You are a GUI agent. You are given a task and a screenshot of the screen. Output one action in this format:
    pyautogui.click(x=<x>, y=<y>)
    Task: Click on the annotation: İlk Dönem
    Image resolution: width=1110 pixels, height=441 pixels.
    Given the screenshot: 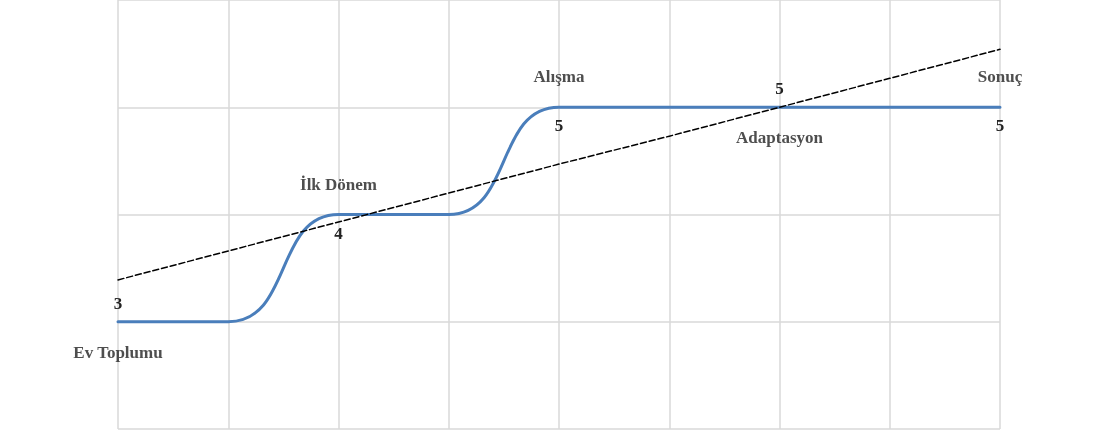 What is the action you would take?
    pyautogui.click(x=338, y=184)
    